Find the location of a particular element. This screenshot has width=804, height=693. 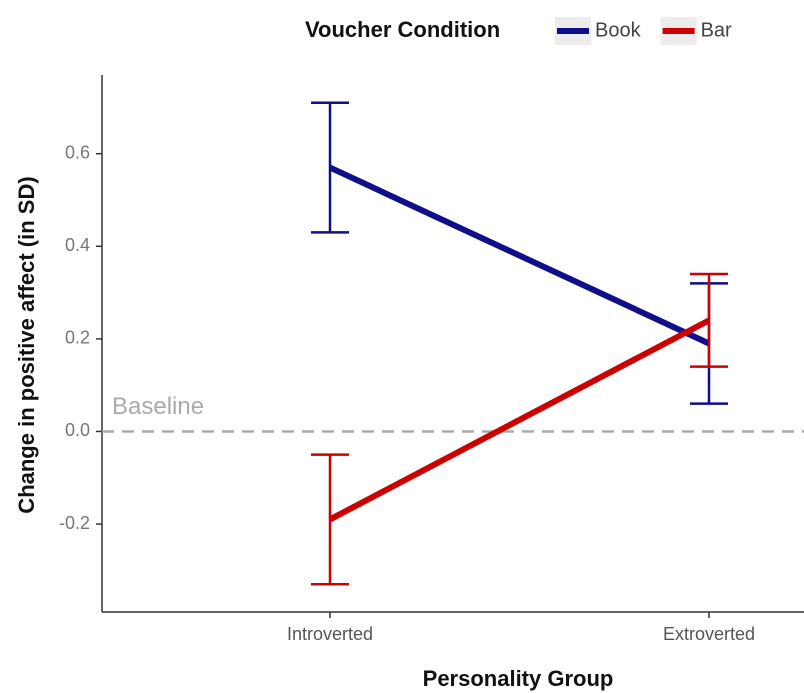

y-tick-label: 0.6 is located at coordinates (77, 152).